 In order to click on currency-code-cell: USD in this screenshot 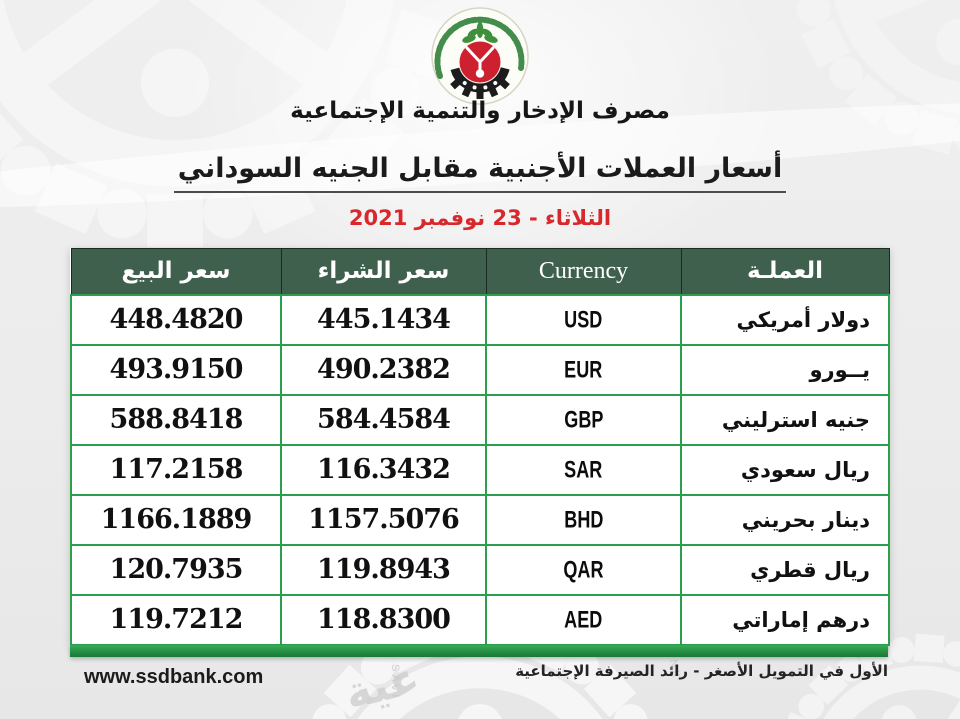, I will do `click(583, 319)`.